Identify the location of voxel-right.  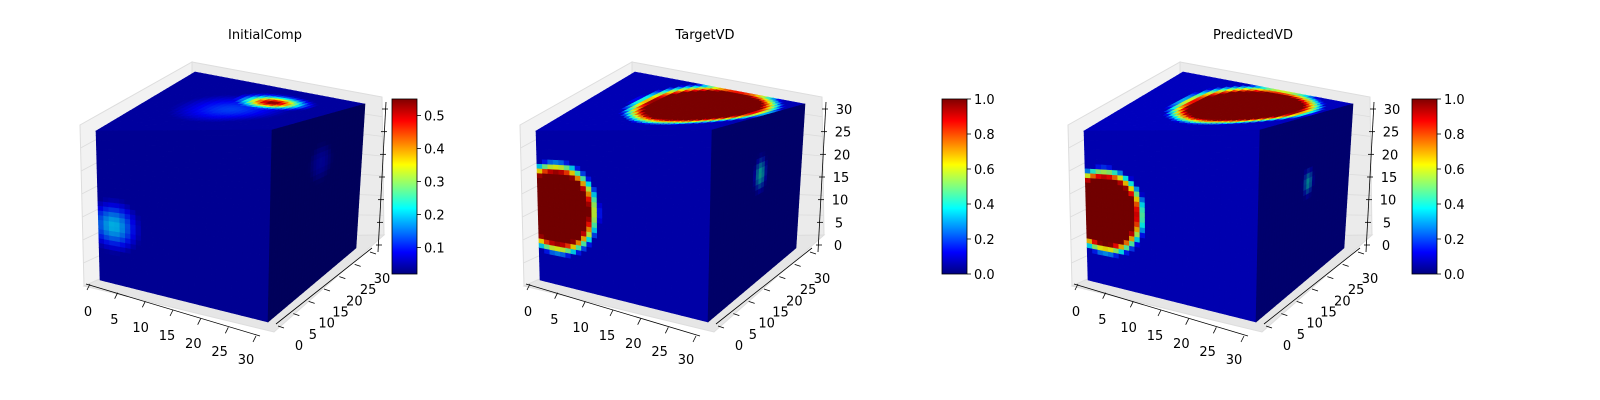
(279, 131).